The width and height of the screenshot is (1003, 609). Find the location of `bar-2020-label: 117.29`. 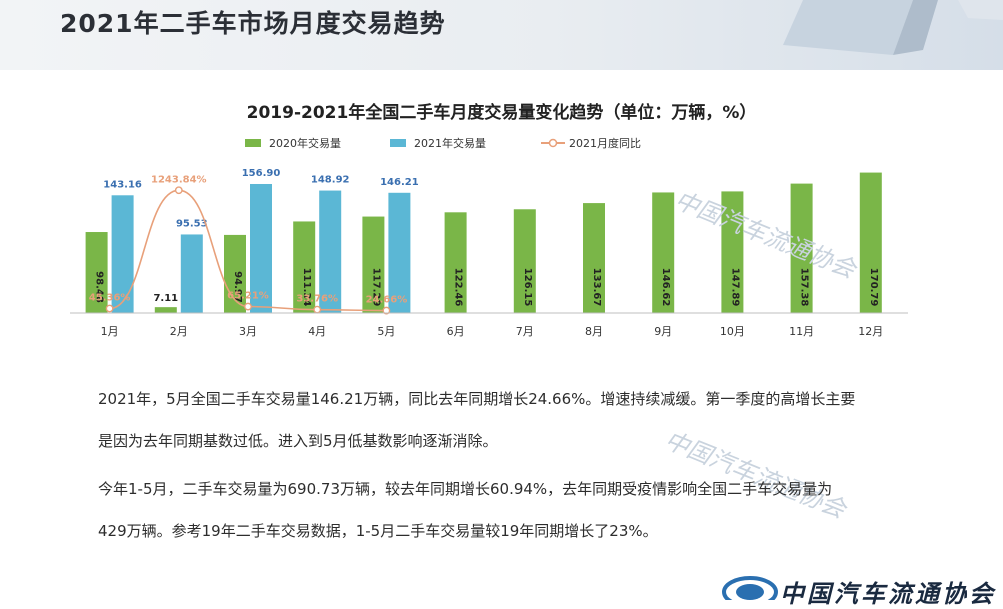

bar-2020-label: 117.29 is located at coordinates (375, 287).